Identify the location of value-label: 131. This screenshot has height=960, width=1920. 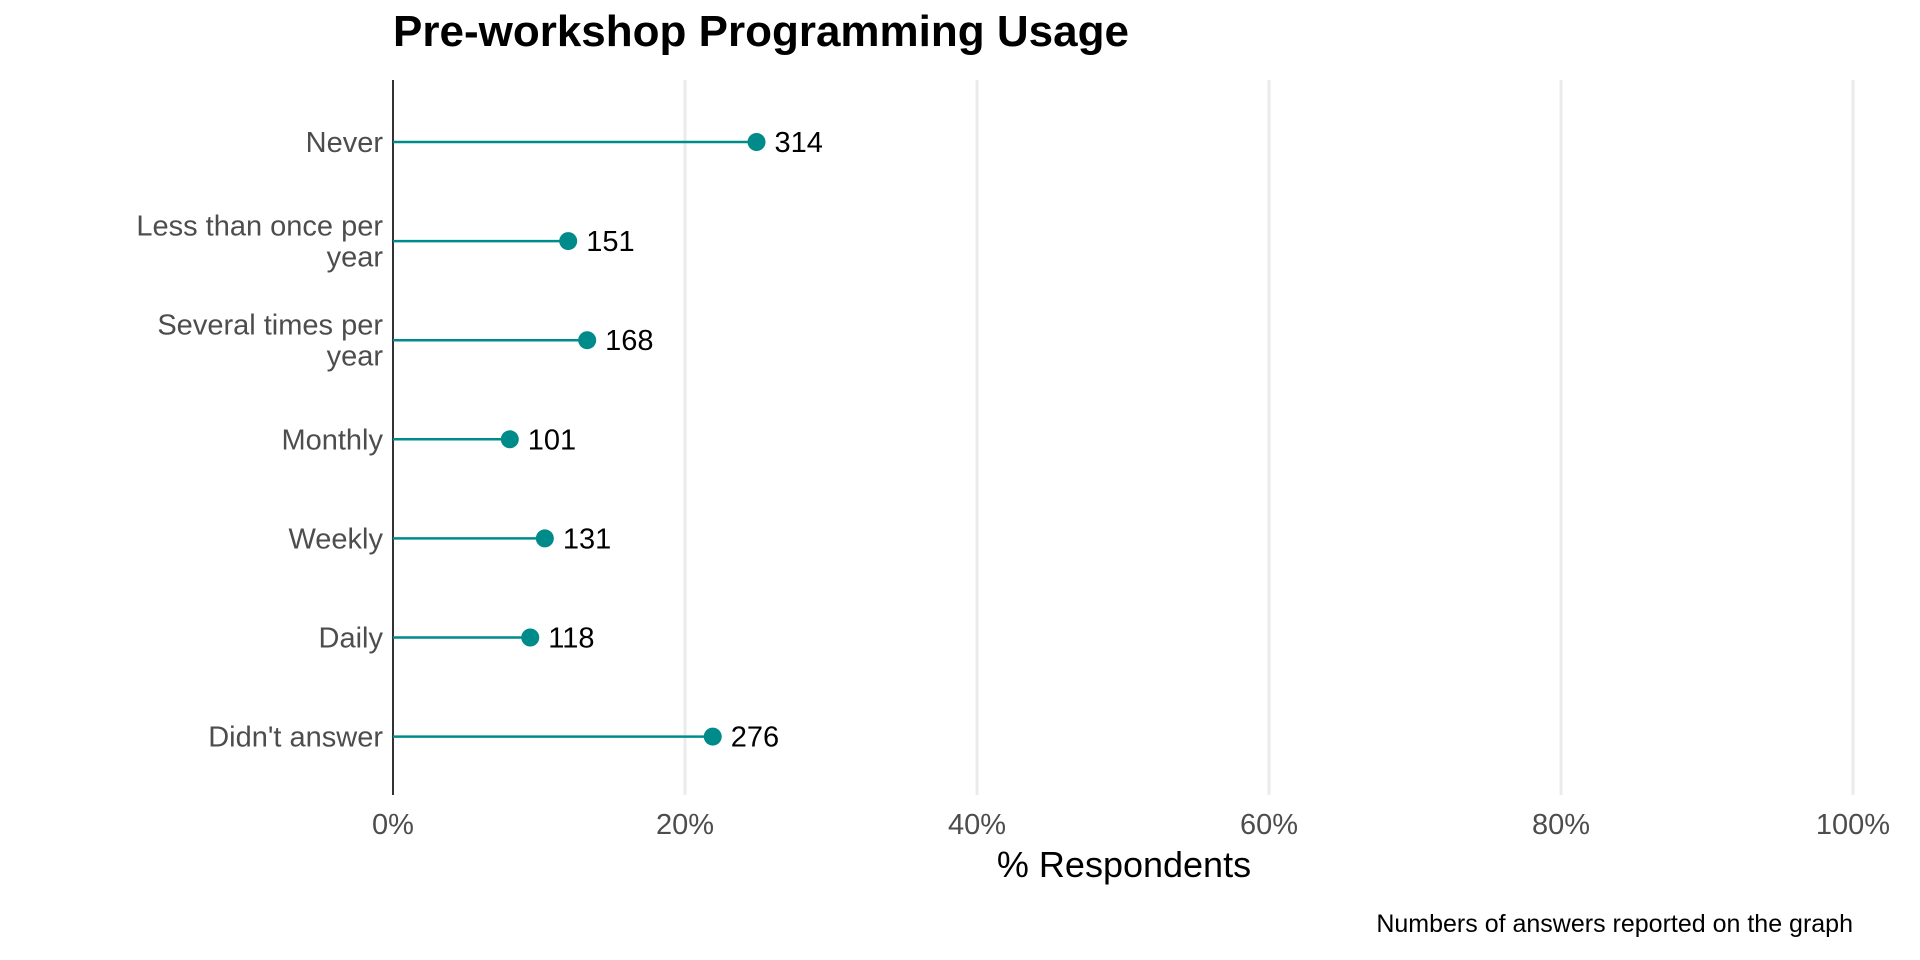
(587, 539).